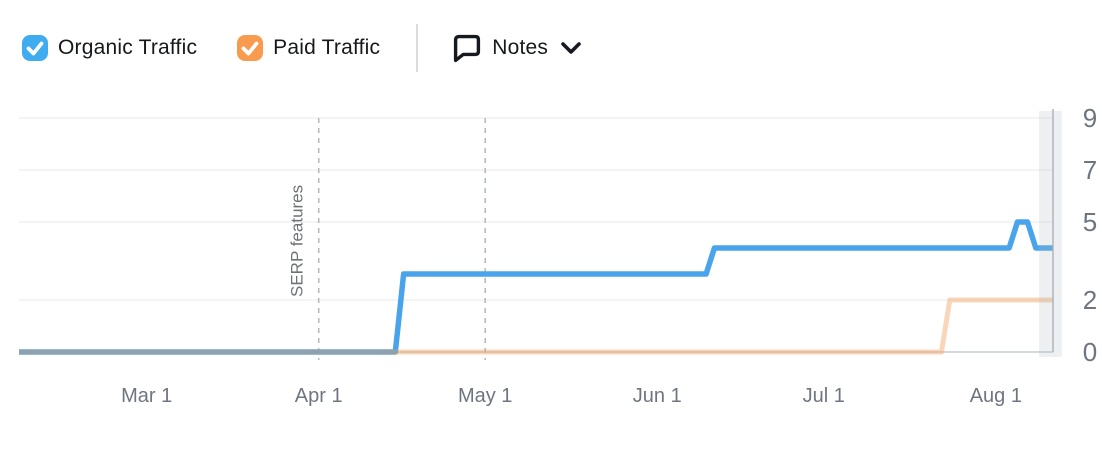 The width and height of the screenshot is (1102, 457). What do you see at coordinates (467, 48) in the screenshot?
I see `note-bubble-icon` at bounding box center [467, 48].